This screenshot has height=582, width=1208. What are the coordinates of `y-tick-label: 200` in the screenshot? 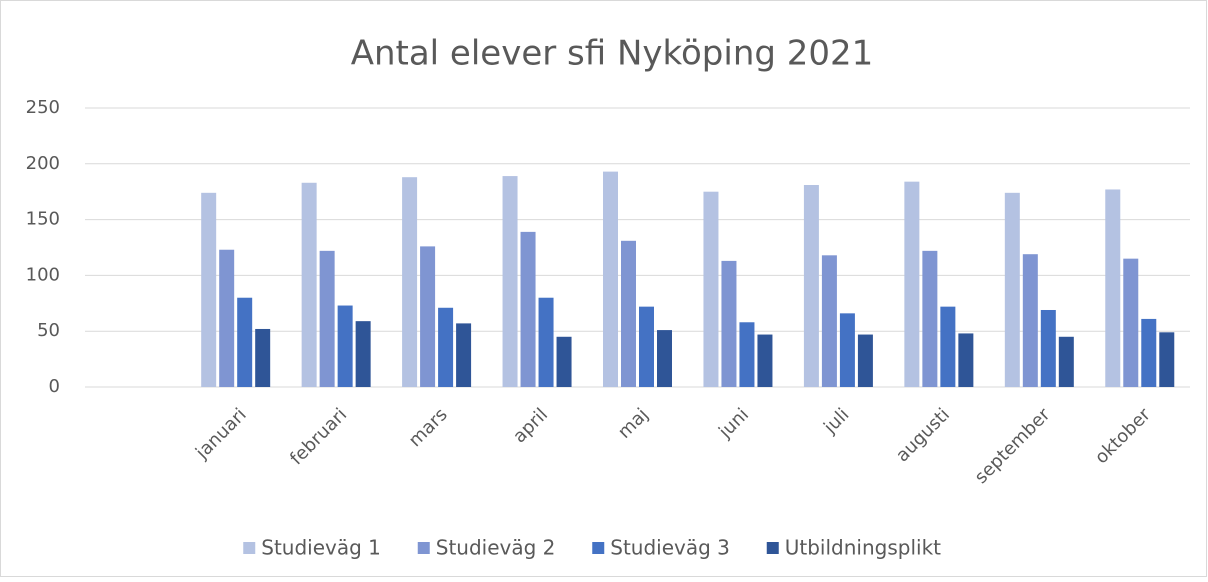 It's located at (43, 163).